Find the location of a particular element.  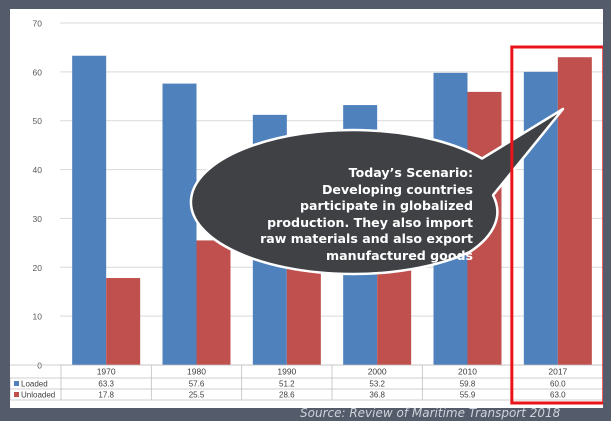

data-label: 63.0 is located at coordinates (558, 395).